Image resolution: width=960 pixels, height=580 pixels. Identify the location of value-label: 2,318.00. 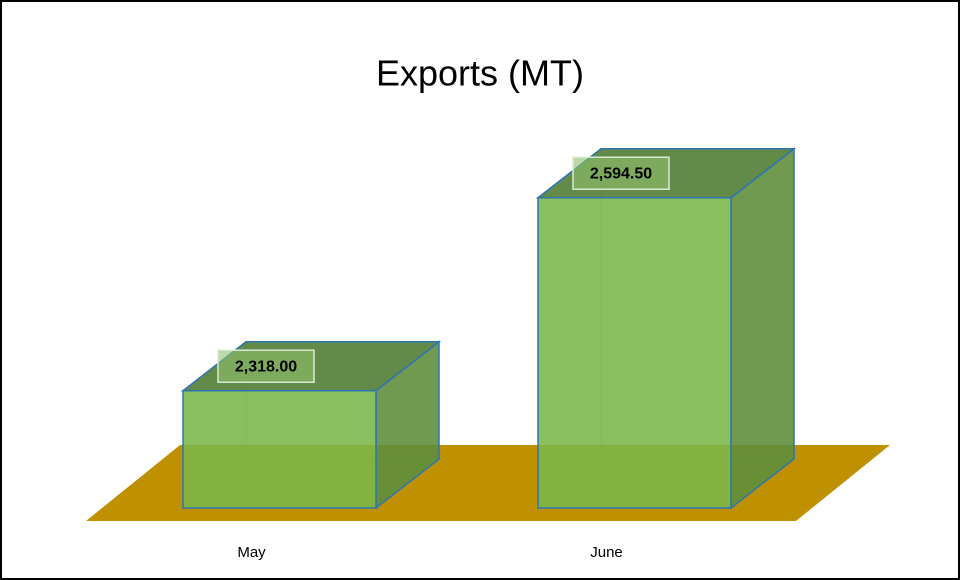
(266, 366).